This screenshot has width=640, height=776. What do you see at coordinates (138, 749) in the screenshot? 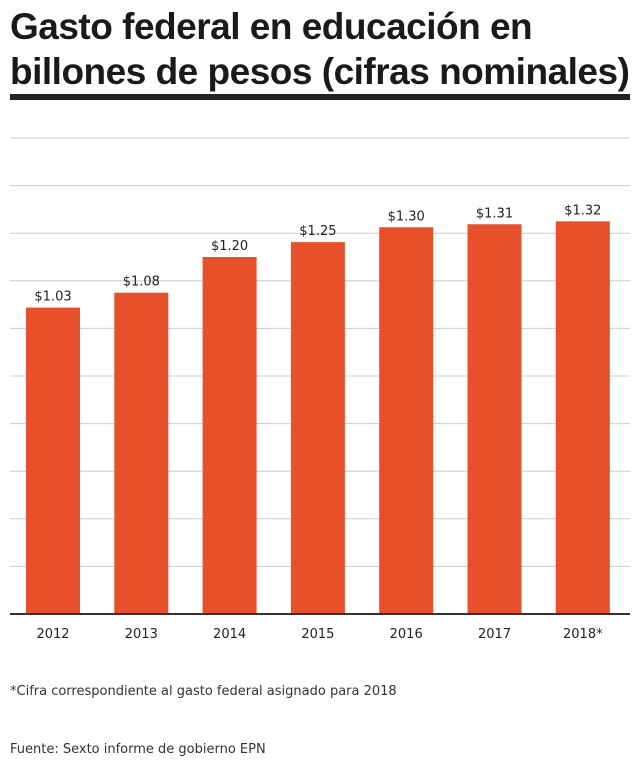
I see `source-note: Fuente: Sexto informe de gobierno EPN` at bounding box center [138, 749].